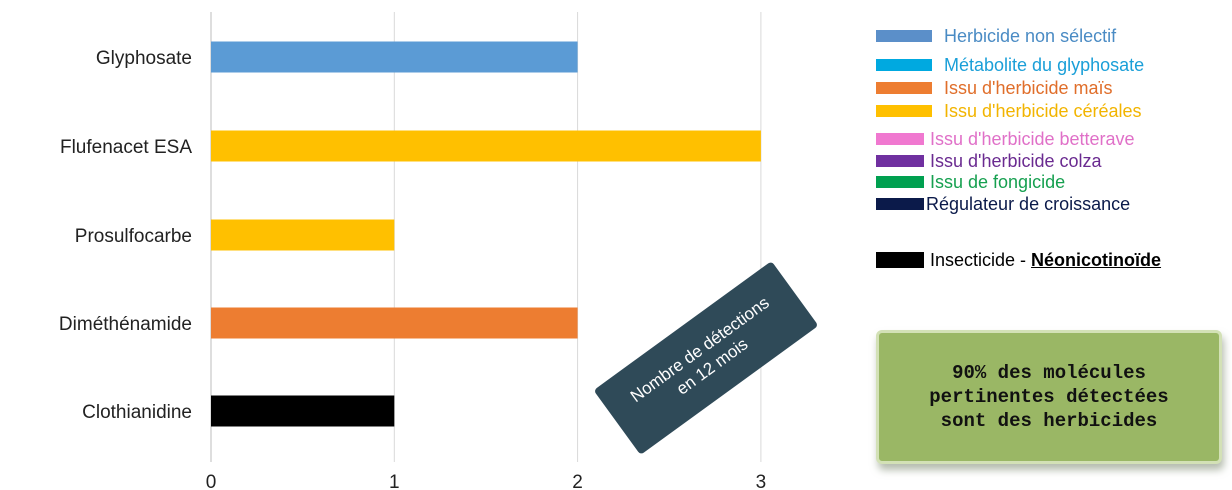 The height and width of the screenshot is (490, 1232). Describe the element at coordinates (394, 481) in the screenshot. I see `x-tick-label: 1` at that location.